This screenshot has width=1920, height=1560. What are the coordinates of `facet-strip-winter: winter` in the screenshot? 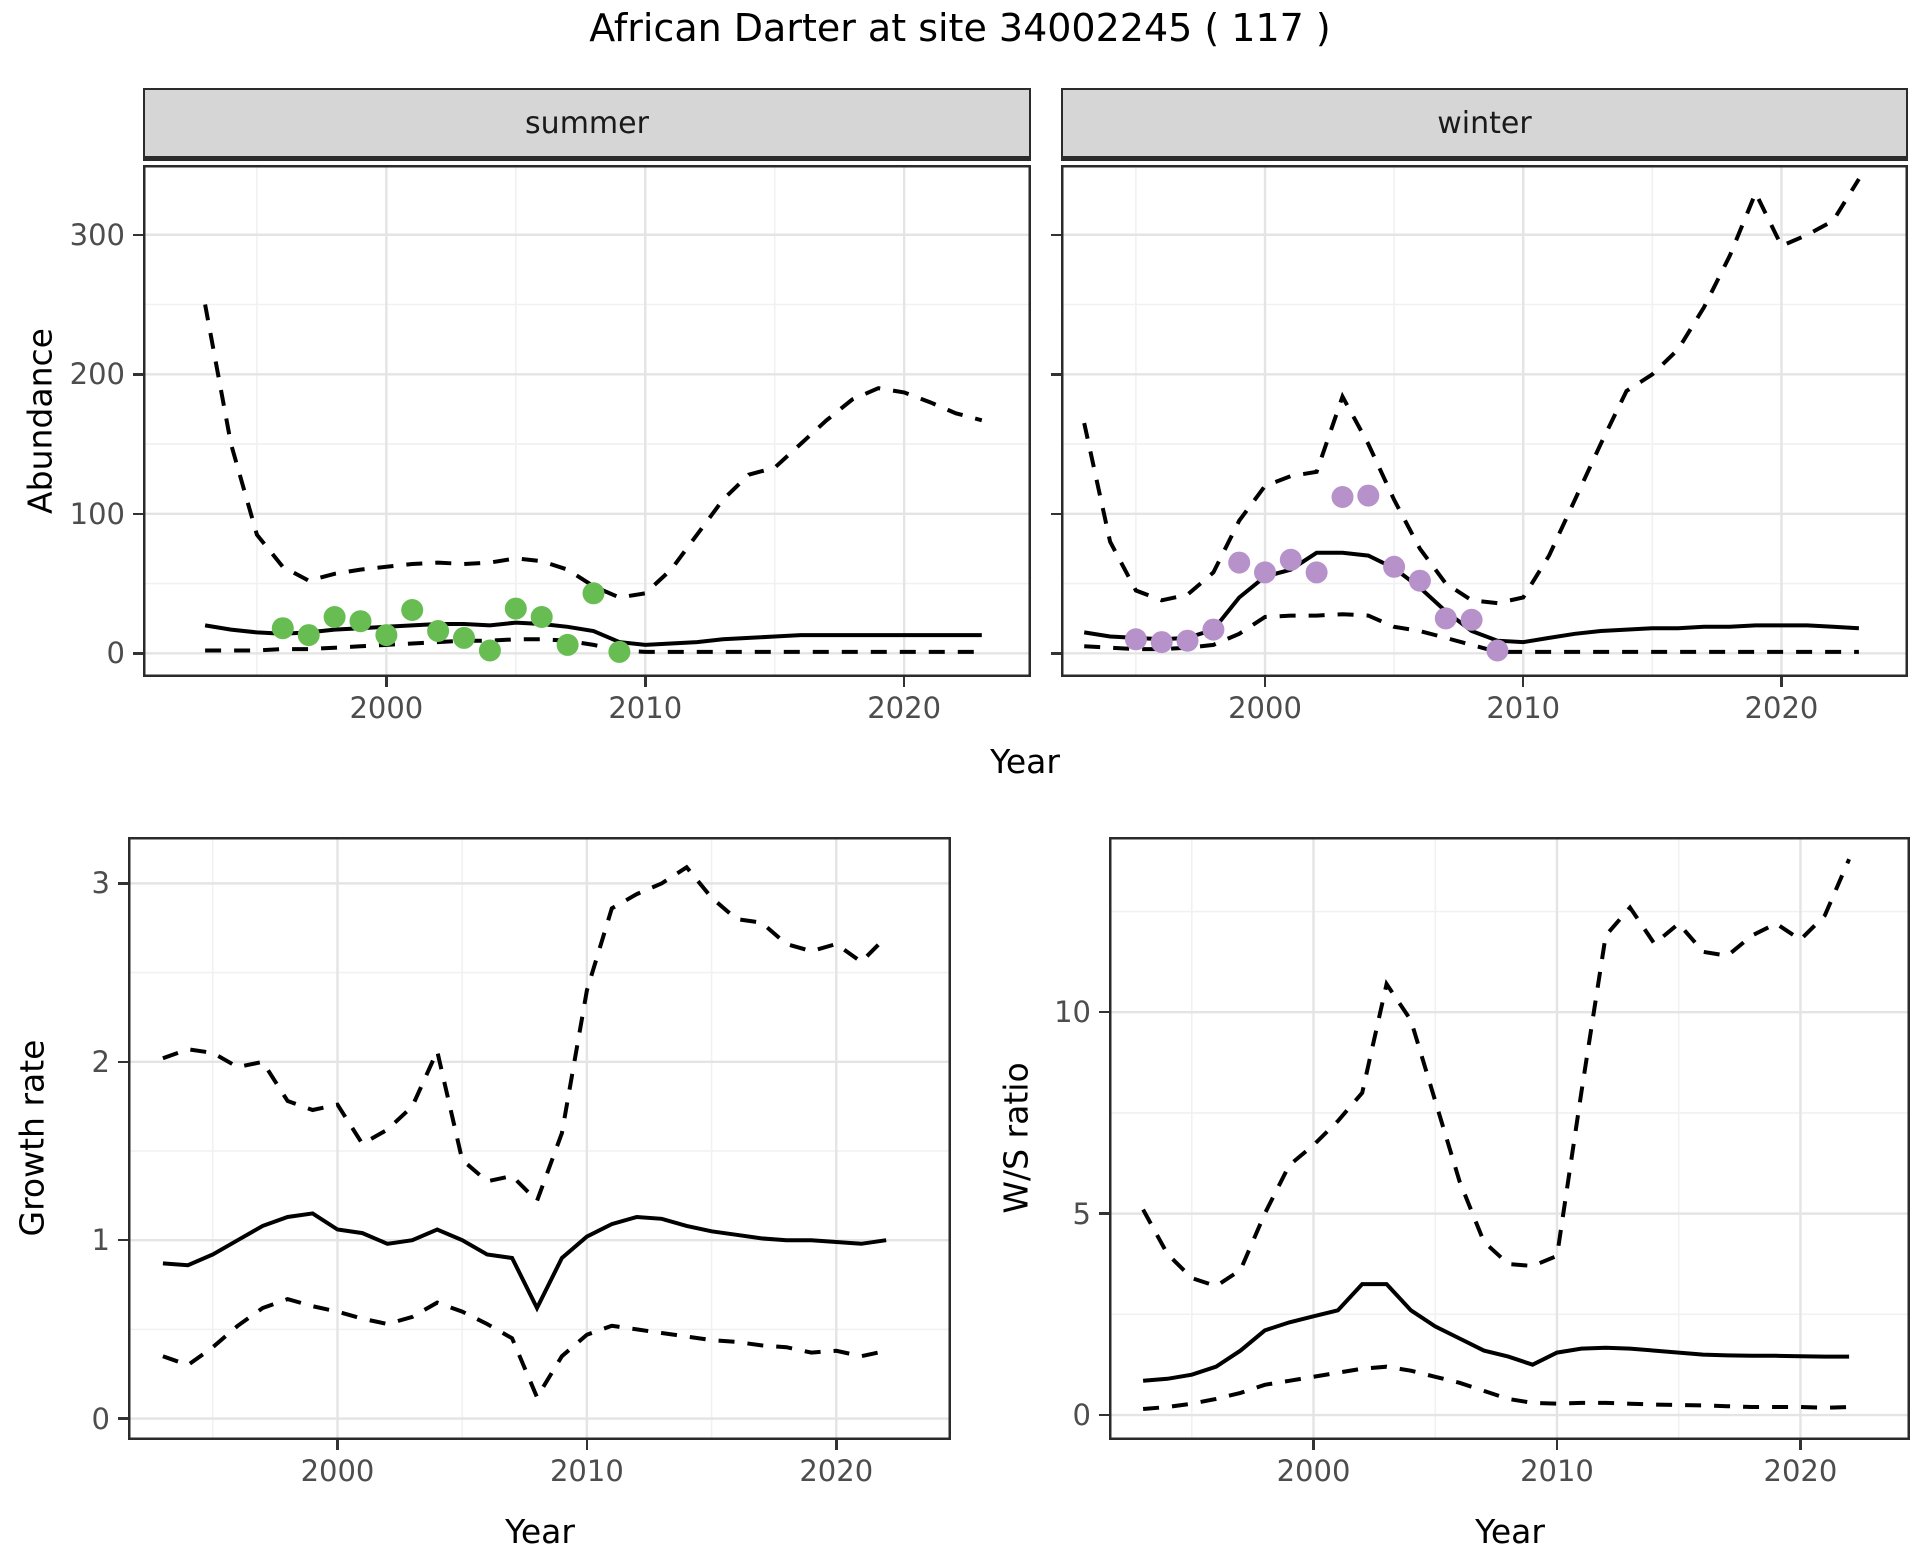 It's located at (1484, 124).